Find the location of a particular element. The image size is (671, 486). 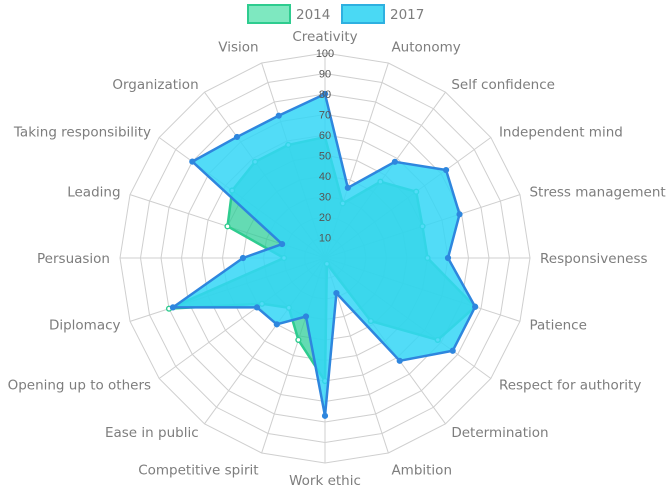

radial-ticks: 10 20 30 40 50 60 70 80 90 100 is located at coordinates (325, 146).